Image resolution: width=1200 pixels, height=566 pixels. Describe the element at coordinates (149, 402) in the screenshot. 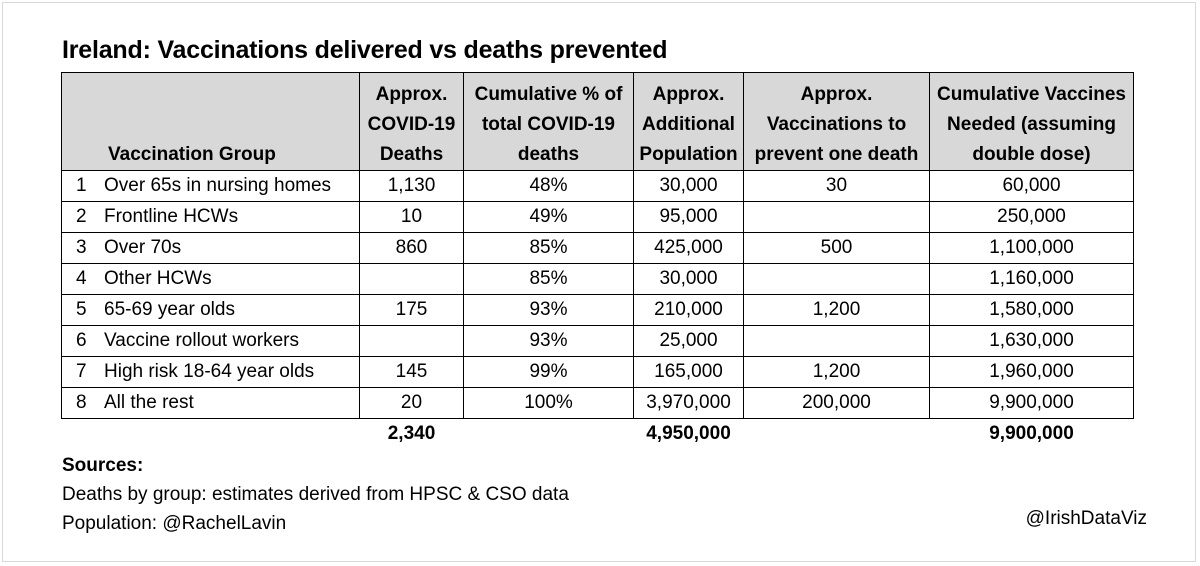

I see `group-name: All the rest` at that location.